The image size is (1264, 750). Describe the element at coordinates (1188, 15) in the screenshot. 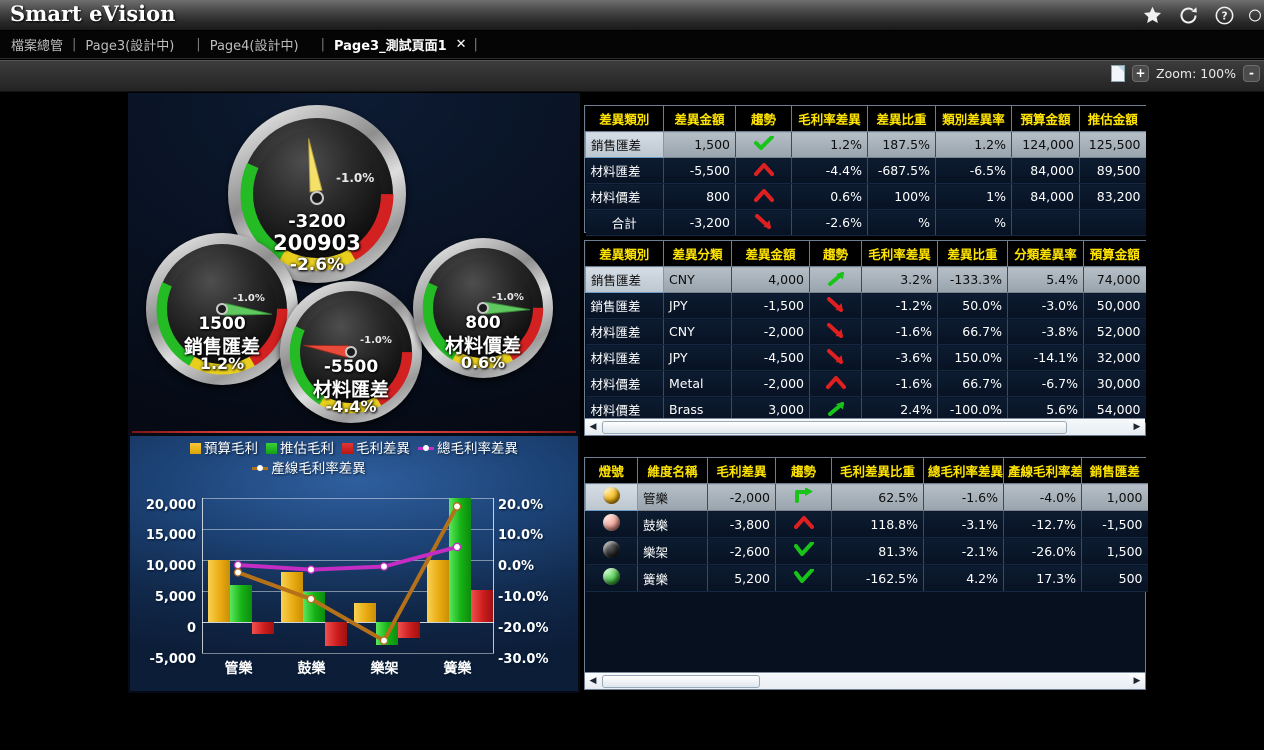

I see `refresh-icon` at that location.